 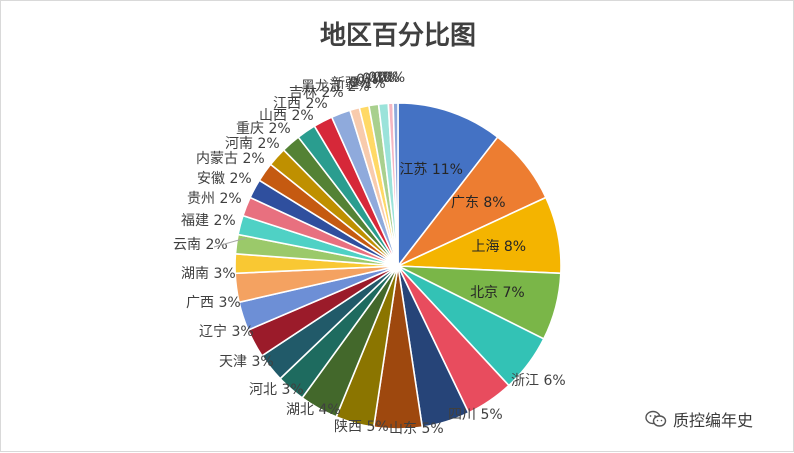 I want to click on pie-slice-江苏, so click(x=448, y=185).